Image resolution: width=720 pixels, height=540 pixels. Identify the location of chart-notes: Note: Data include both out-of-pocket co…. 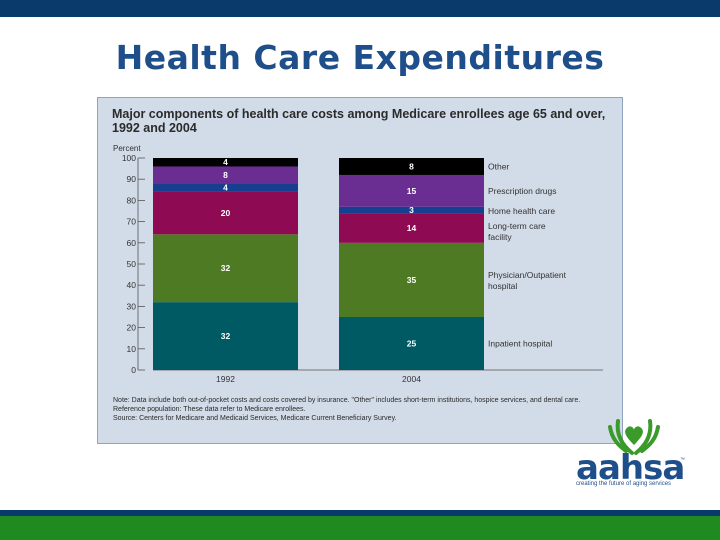
(358, 409).